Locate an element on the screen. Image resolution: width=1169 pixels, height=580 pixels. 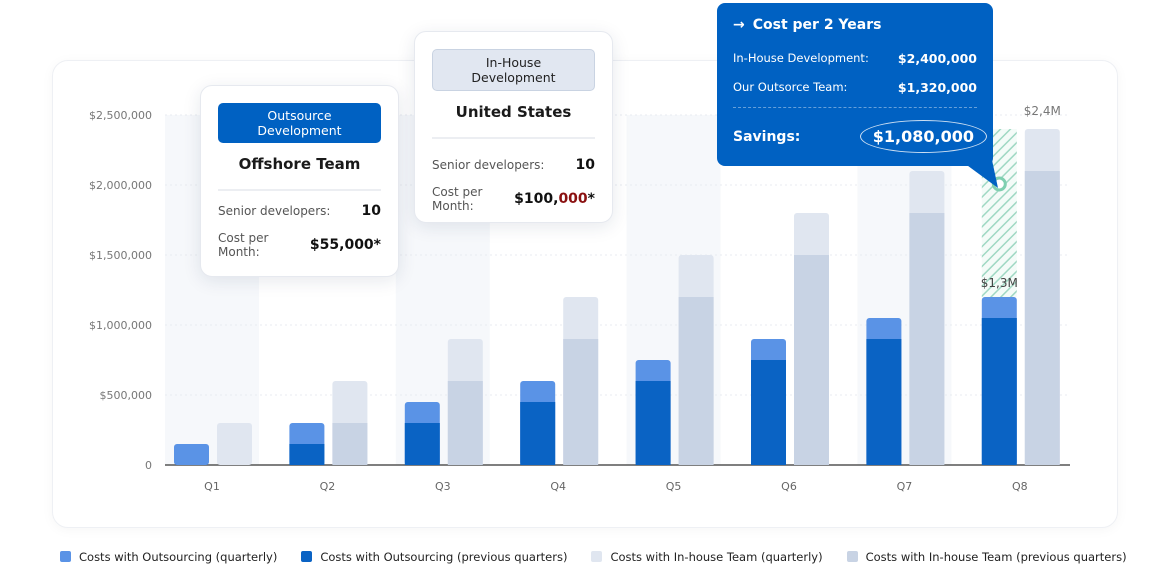
bar-outsourcing-quarterly is located at coordinates (191, 454).